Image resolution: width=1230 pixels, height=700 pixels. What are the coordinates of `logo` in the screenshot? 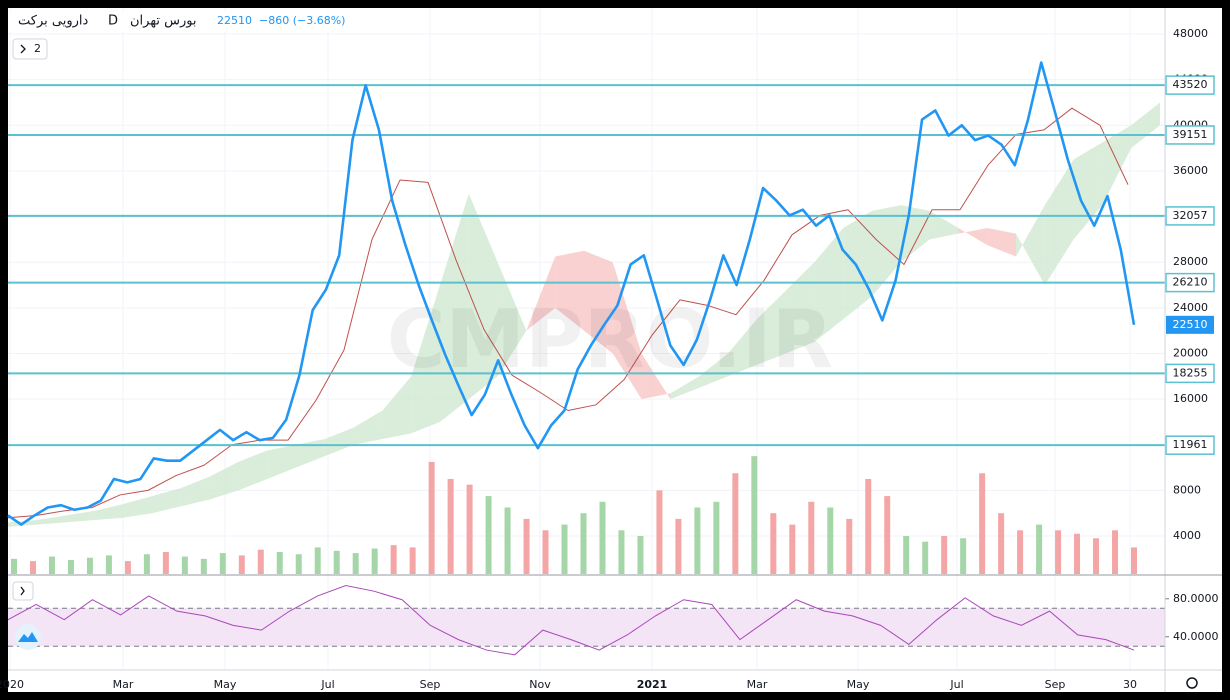 It's located at (28, 637).